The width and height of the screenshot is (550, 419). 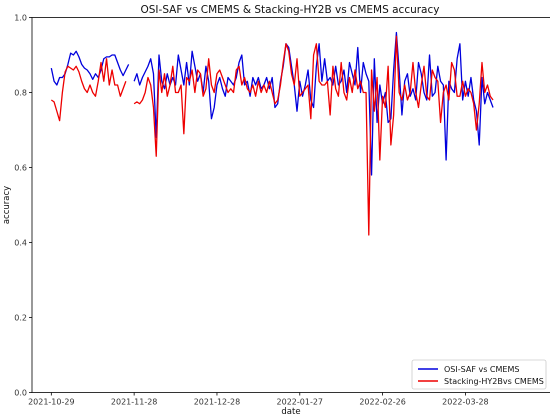 What do you see at coordinates (20, 18) in the screenshot?
I see `y-tick-label: 1.0` at bounding box center [20, 18].